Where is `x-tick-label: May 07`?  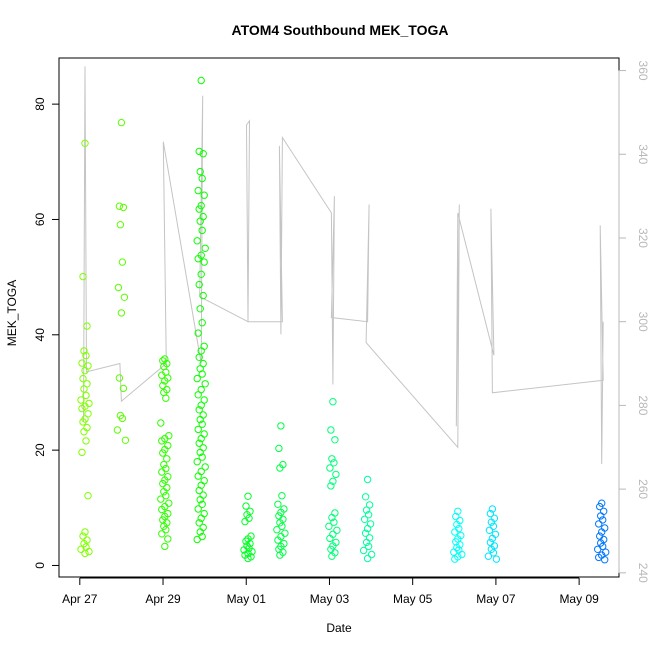
x-tick-label: May 07 is located at coordinates (496, 599).